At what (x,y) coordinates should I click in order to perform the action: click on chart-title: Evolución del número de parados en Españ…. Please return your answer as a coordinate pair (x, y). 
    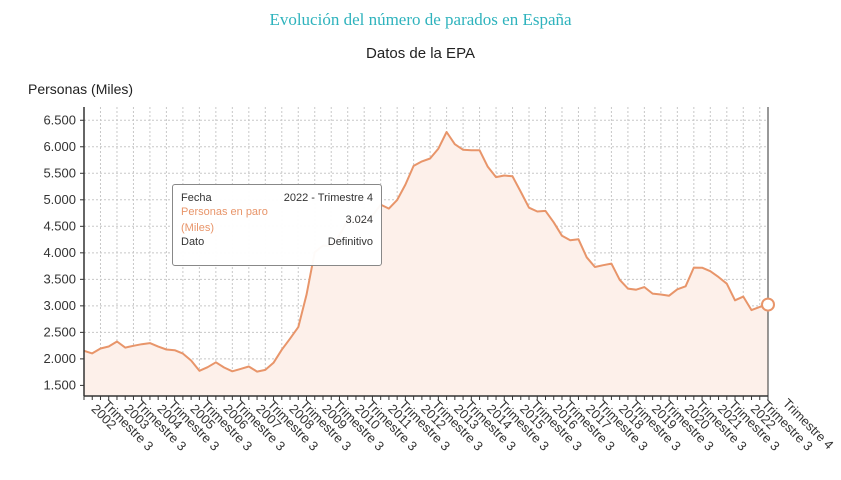
    Looking at the image, I should click on (420, 19).